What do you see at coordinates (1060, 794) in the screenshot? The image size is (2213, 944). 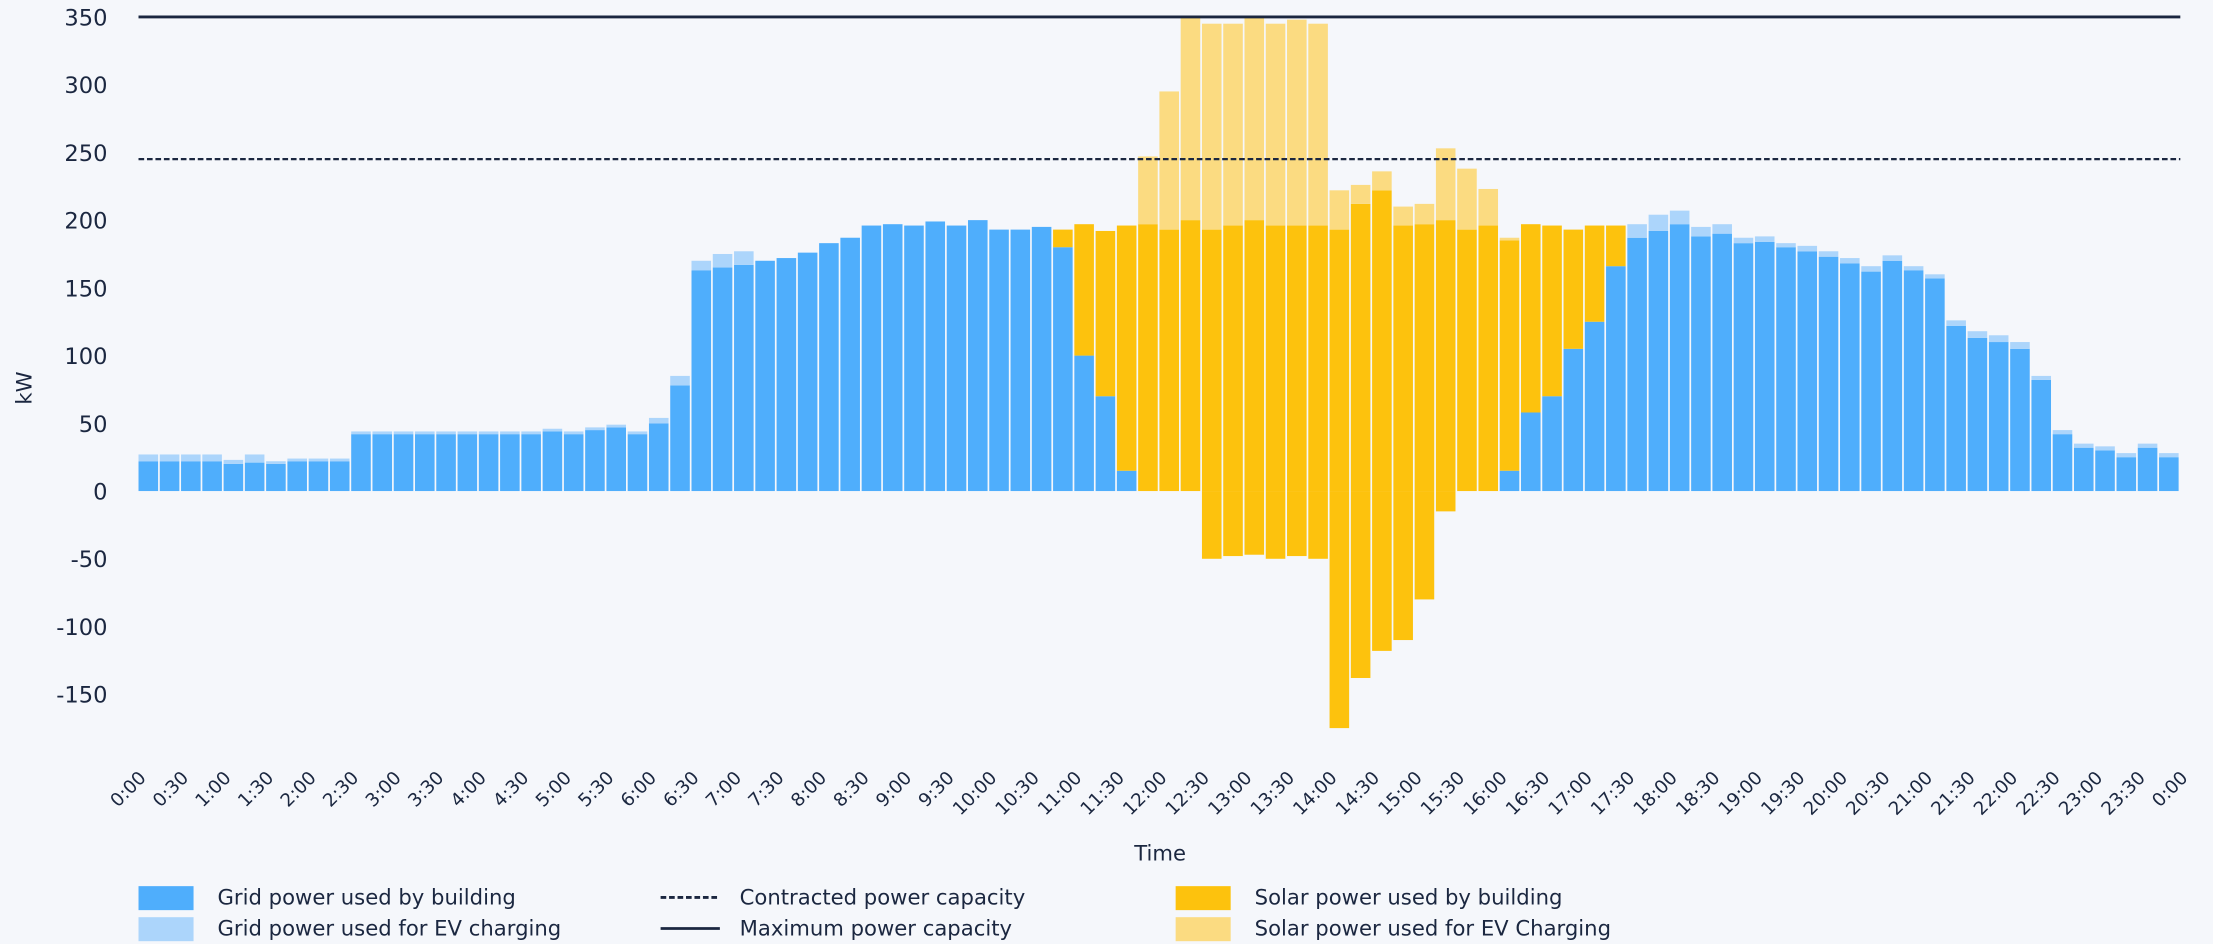 I see `x-tick-label: 11:00` at bounding box center [1060, 794].